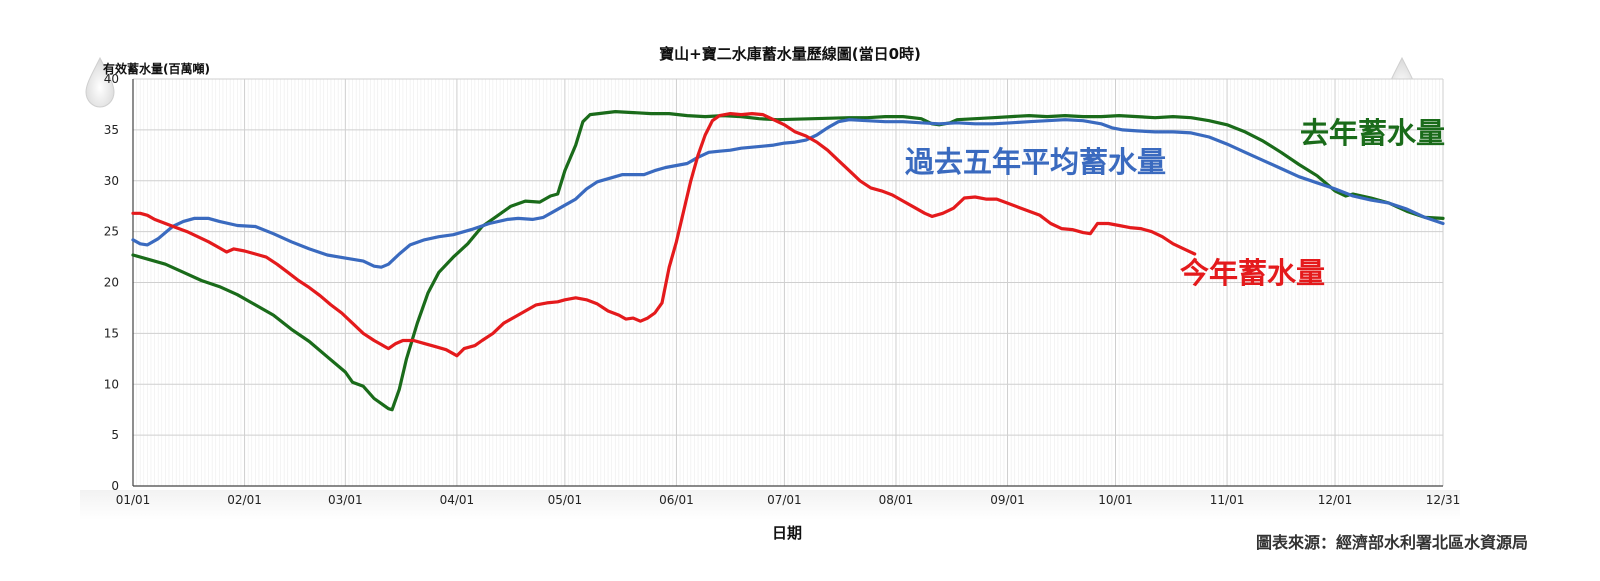  Describe the element at coordinates (111, 130) in the screenshot. I see `y-tick-label: 35` at that location.